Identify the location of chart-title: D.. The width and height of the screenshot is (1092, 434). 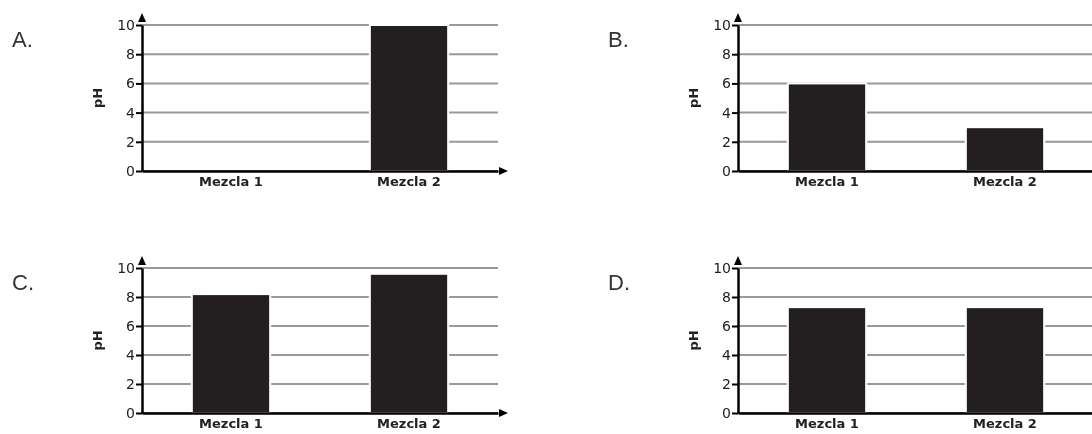
(619, 282).